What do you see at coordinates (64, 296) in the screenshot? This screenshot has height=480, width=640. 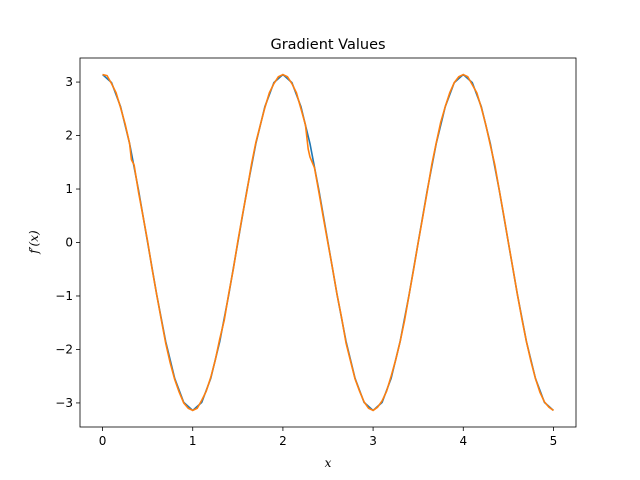 I see `y-tick-label: −1` at bounding box center [64, 296].